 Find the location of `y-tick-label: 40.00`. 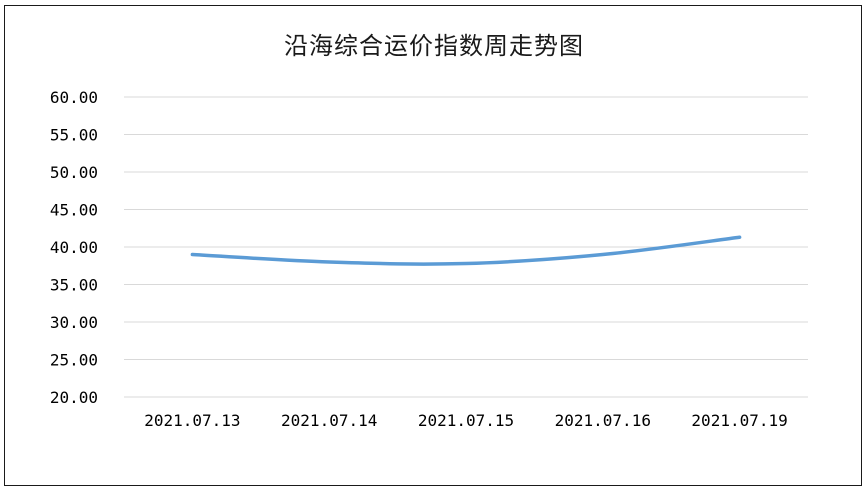

y-tick-label: 40.00 is located at coordinates (74, 247).